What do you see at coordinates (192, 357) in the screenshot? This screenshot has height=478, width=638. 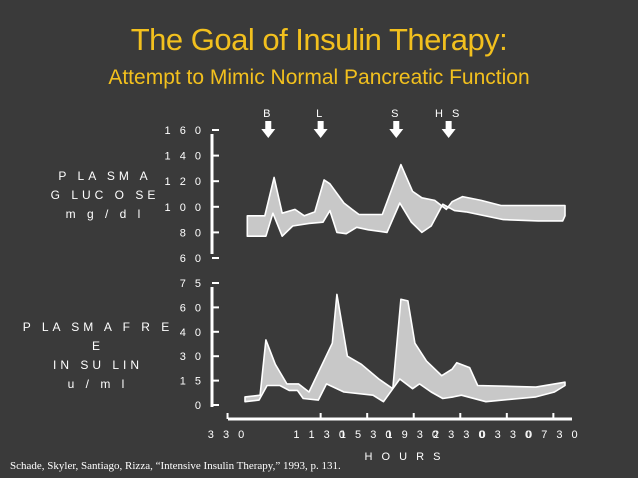 I see `insulin-y-tick-label: 3 0` at bounding box center [192, 357].